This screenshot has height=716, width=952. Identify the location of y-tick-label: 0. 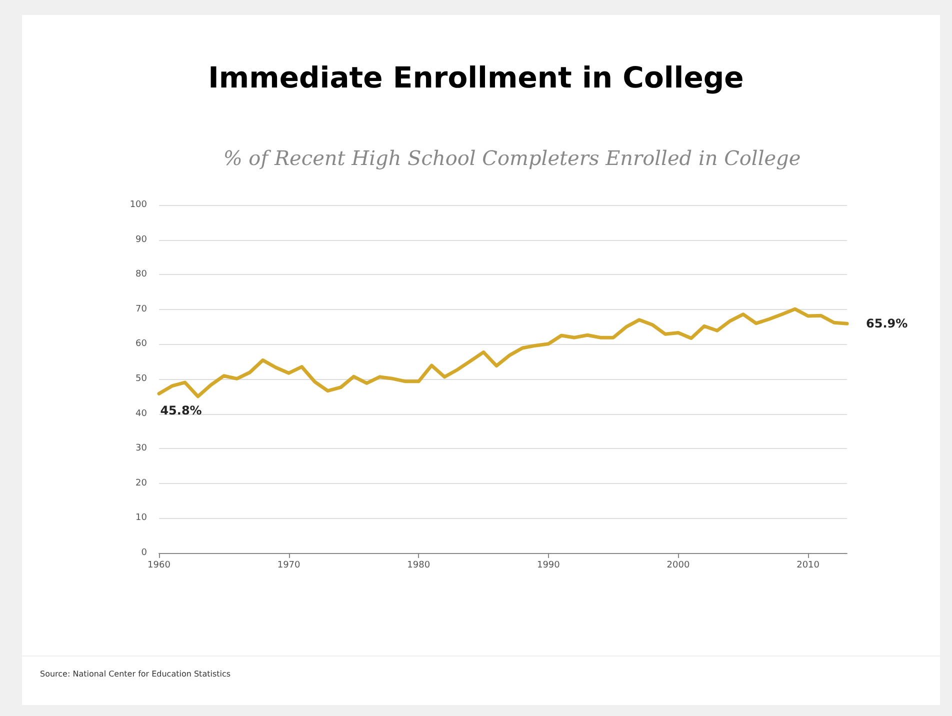
(144, 553).